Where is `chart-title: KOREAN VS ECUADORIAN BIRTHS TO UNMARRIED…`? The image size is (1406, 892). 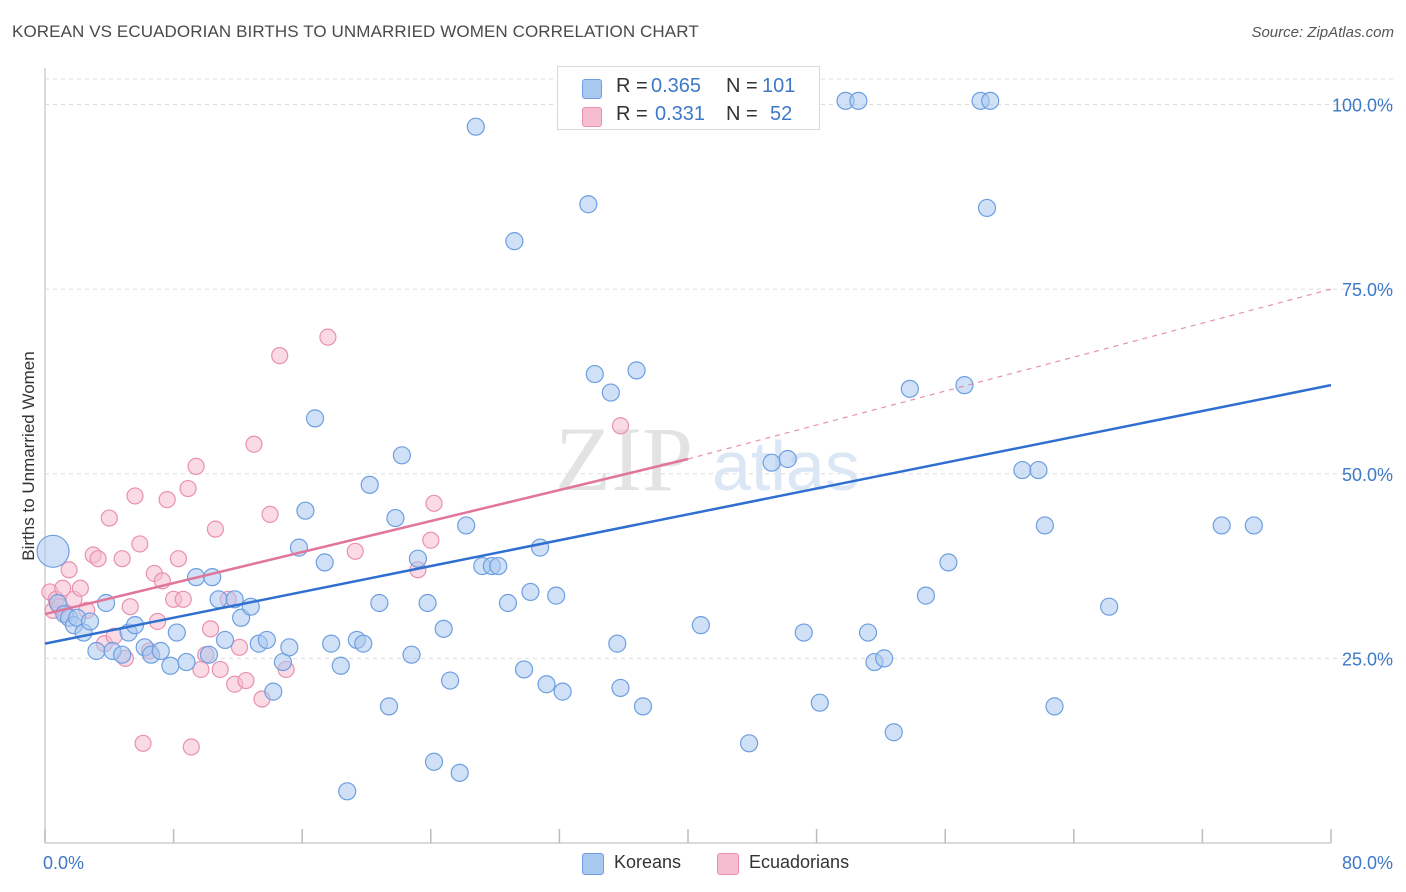 chart-title: KOREAN VS ECUADORIAN BIRTHS TO UNMARRIED… is located at coordinates (355, 31).